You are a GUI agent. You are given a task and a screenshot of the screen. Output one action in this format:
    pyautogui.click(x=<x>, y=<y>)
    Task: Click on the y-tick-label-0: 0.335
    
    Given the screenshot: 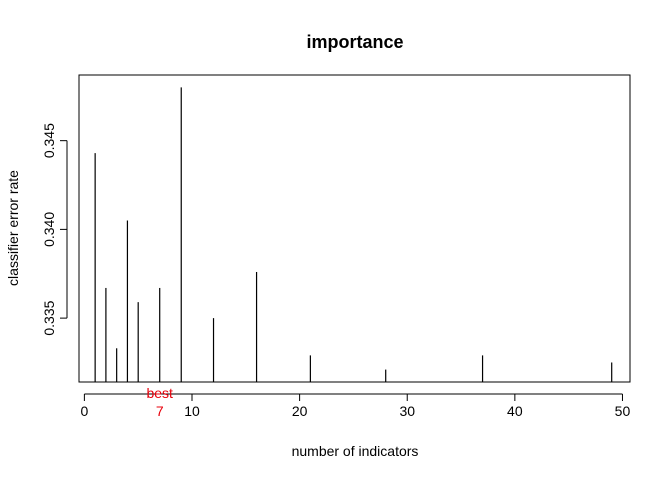 What is the action you would take?
    pyautogui.click(x=49, y=317)
    